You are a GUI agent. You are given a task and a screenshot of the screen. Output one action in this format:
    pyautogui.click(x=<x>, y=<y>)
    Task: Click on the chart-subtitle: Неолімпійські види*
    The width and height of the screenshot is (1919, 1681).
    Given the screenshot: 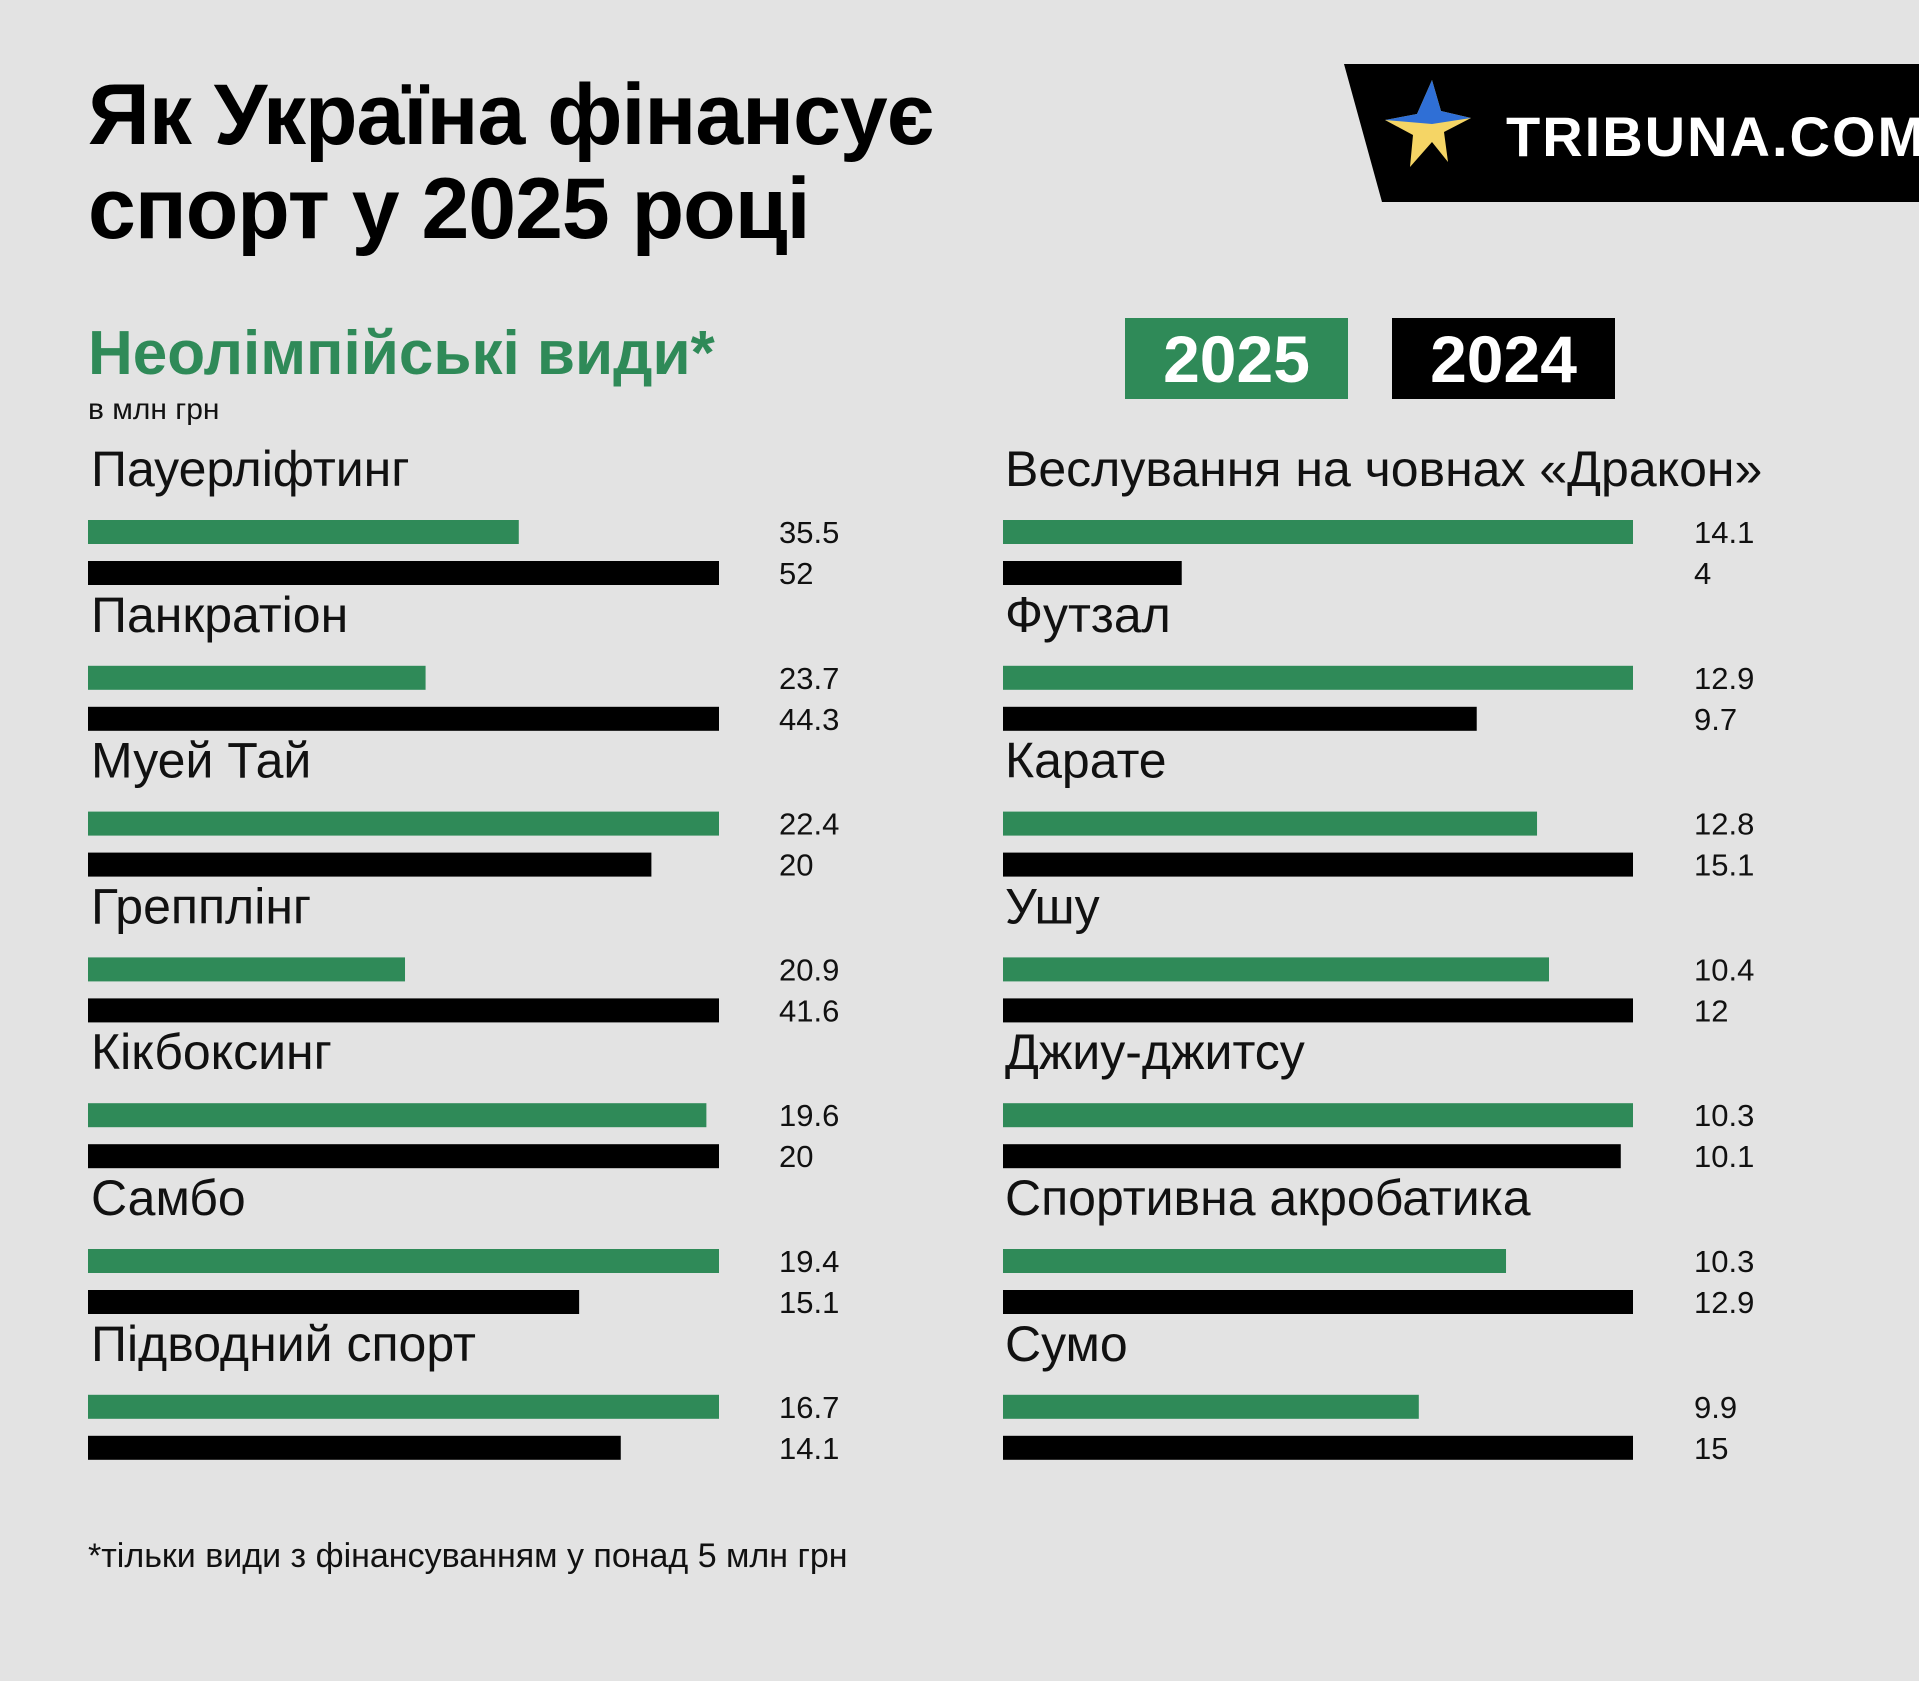 What is the action you would take?
    pyautogui.click(x=401, y=353)
    